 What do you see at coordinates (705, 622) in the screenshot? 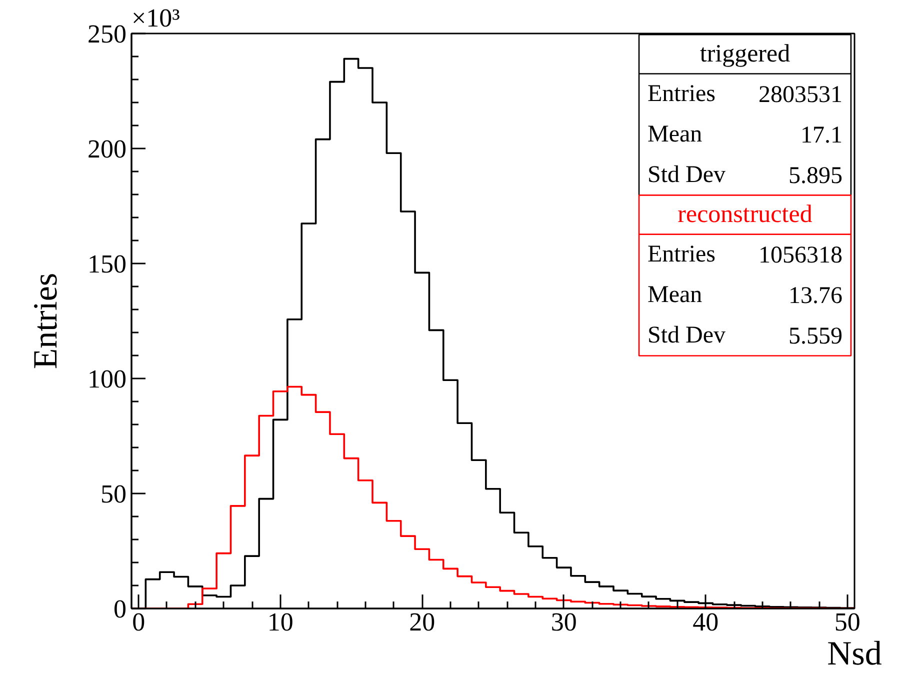
I see `x-tick-label: 40` at bounding box center [705, 622].